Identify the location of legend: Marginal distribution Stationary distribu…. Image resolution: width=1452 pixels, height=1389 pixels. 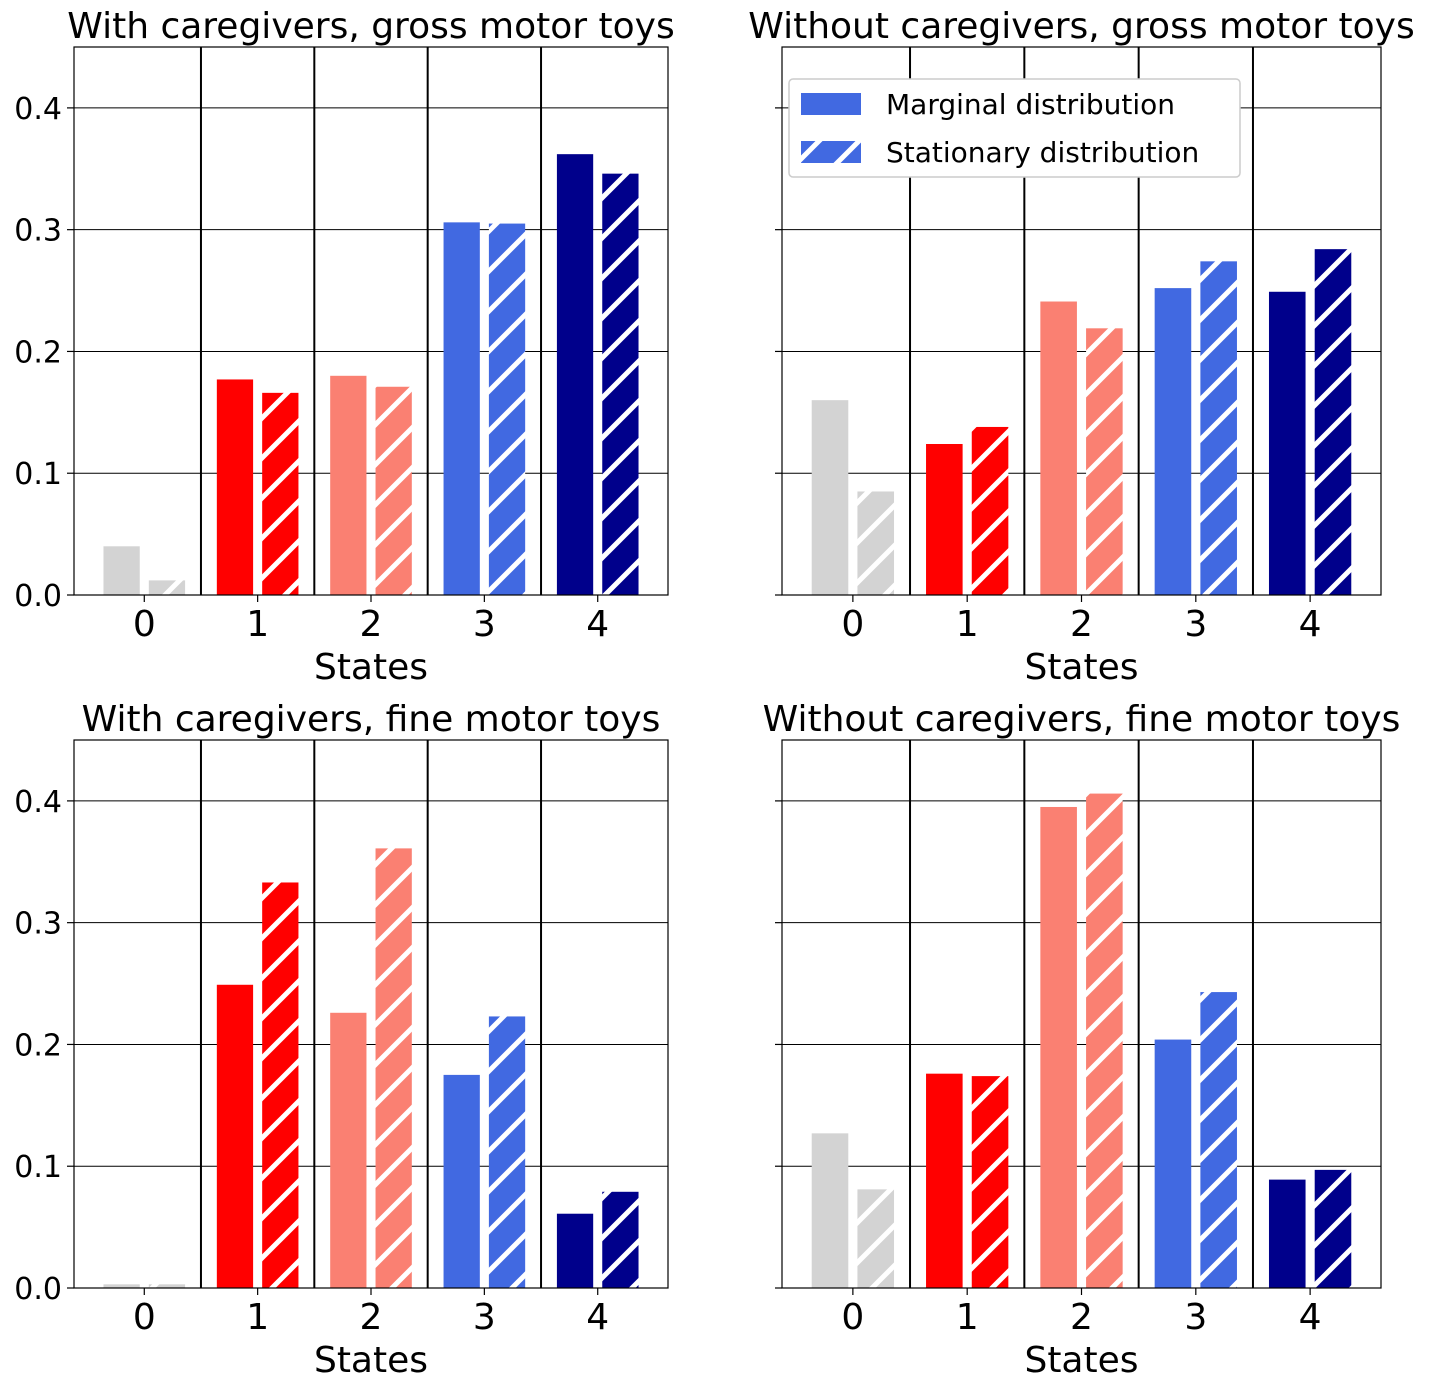
(1014, 128).